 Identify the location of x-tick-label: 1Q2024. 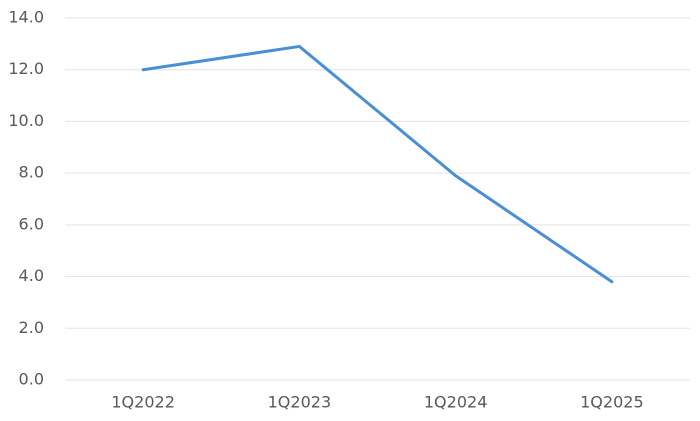
(456, 402).